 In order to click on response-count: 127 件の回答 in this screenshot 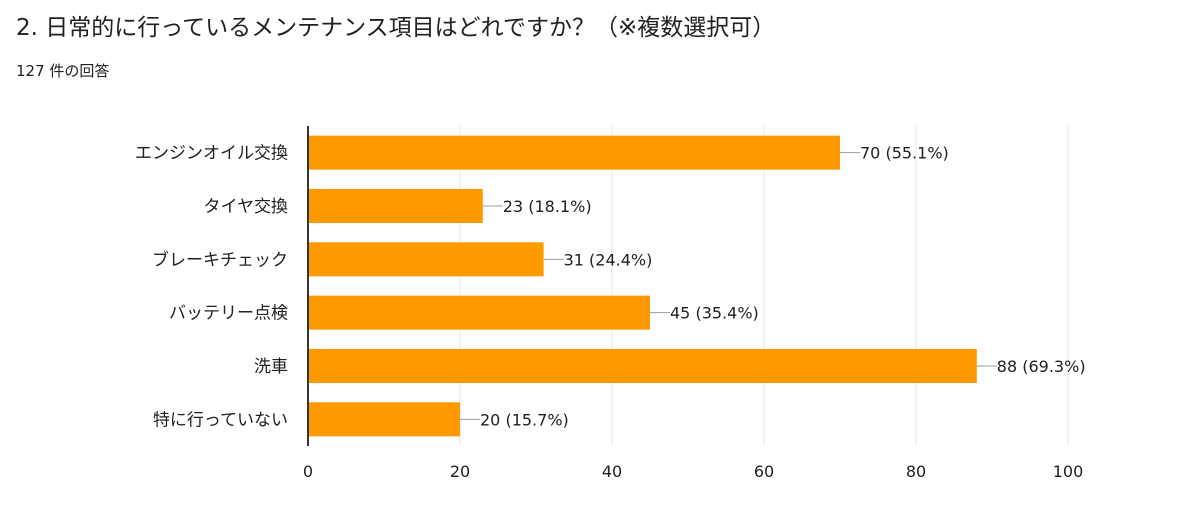, I will do `click(63, 71)`.